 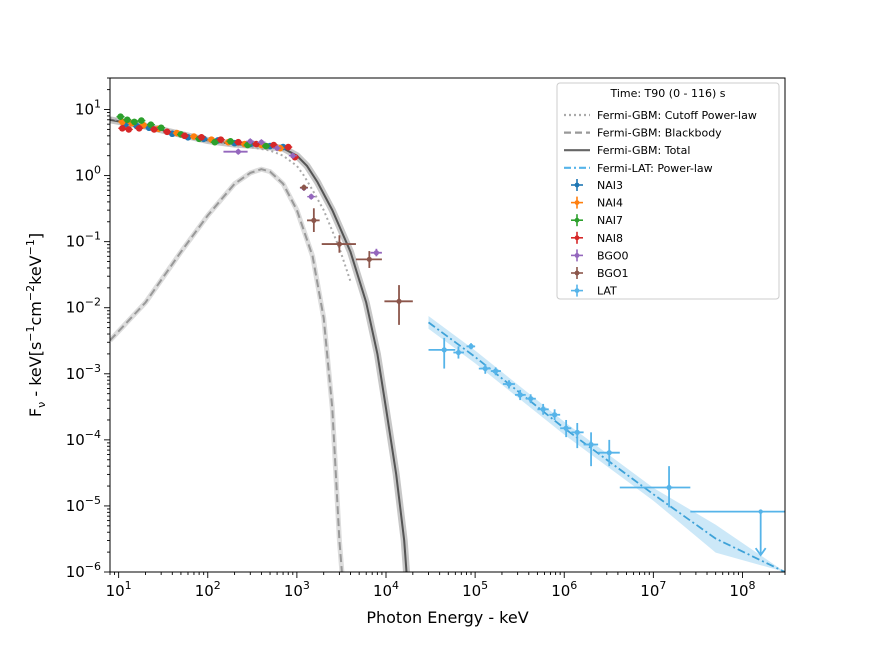 I want to click on tick-exponent: −4, so click(x=93, y=434).